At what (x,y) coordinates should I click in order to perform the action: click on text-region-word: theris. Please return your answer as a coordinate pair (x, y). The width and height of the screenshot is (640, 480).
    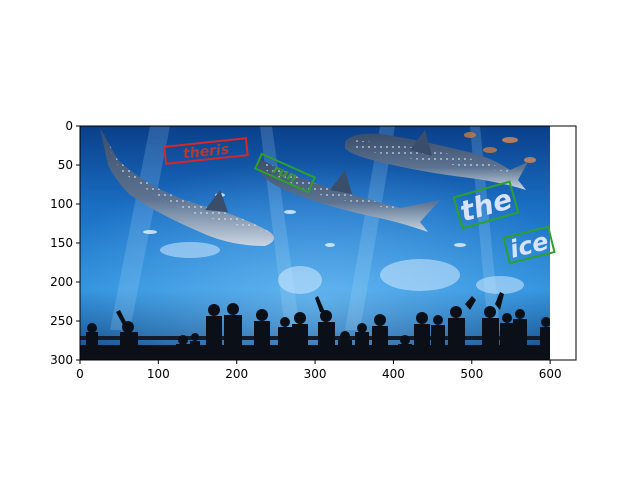
    Looking at the image, I should click on (206, 152).